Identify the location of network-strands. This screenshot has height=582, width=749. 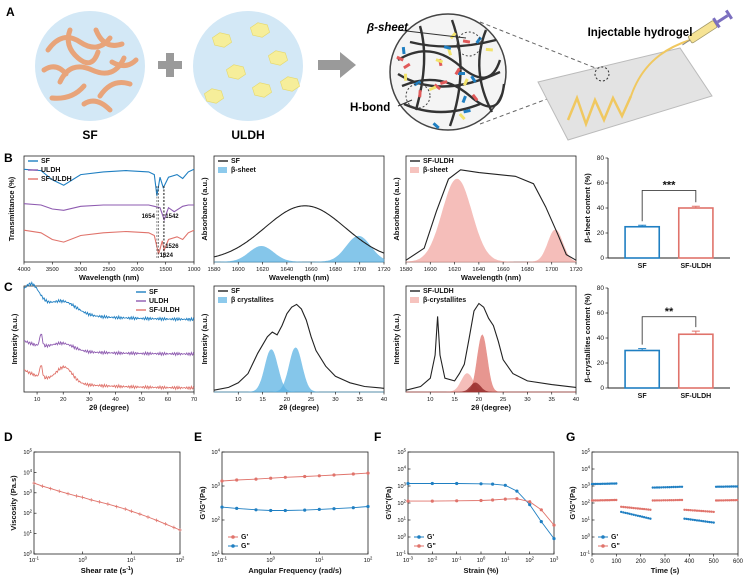
(451, 74).